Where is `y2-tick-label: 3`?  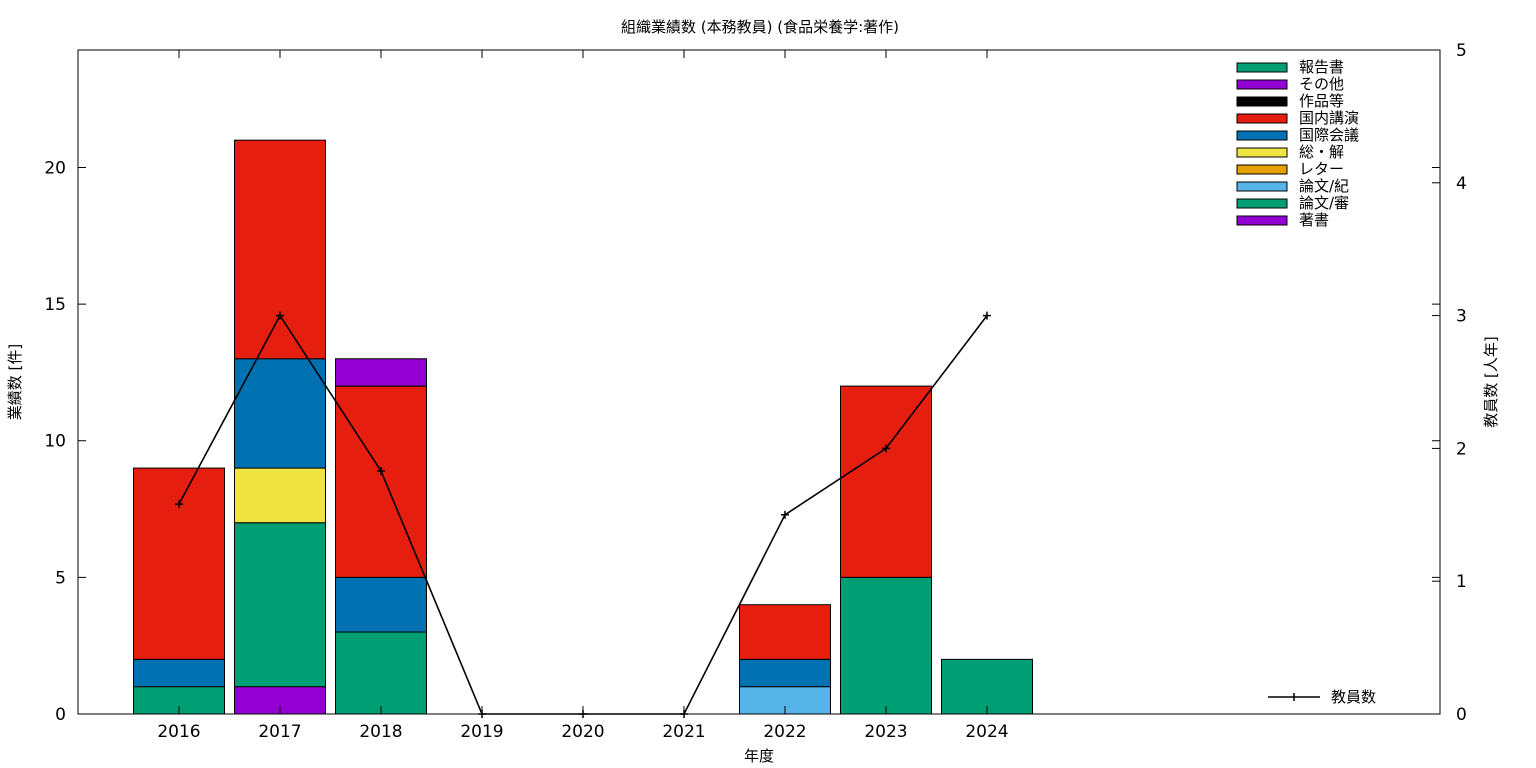 y2-tick-label: 3 is located at coordinates (1461, 317).